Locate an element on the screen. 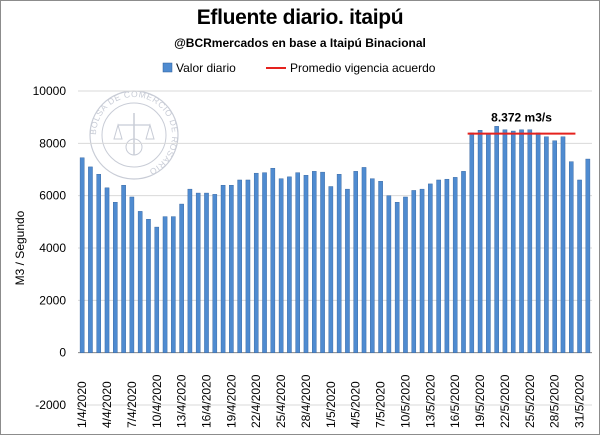 Image resolution: width=600 pixels, height=435 pixels. y-tick-label: 4000 is located at coordinates (52, 248).